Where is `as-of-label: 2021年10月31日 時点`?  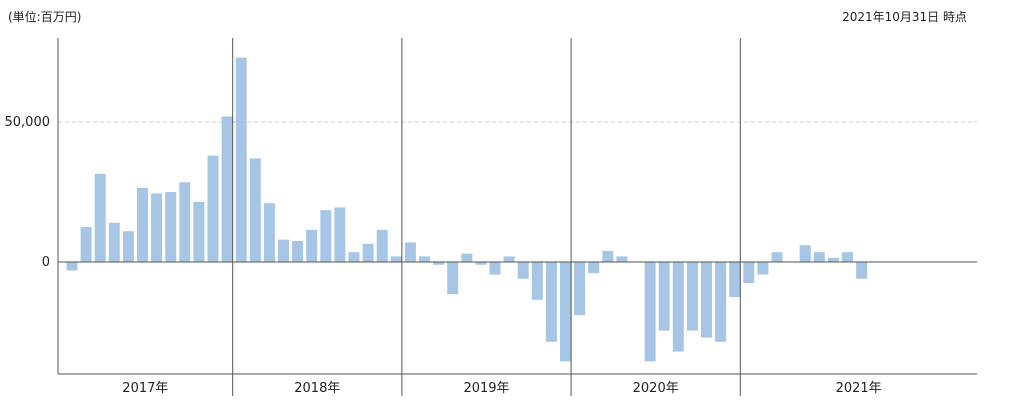 as-of-label: 2021年10月31日 時点 is located at coordinates (904, 17).